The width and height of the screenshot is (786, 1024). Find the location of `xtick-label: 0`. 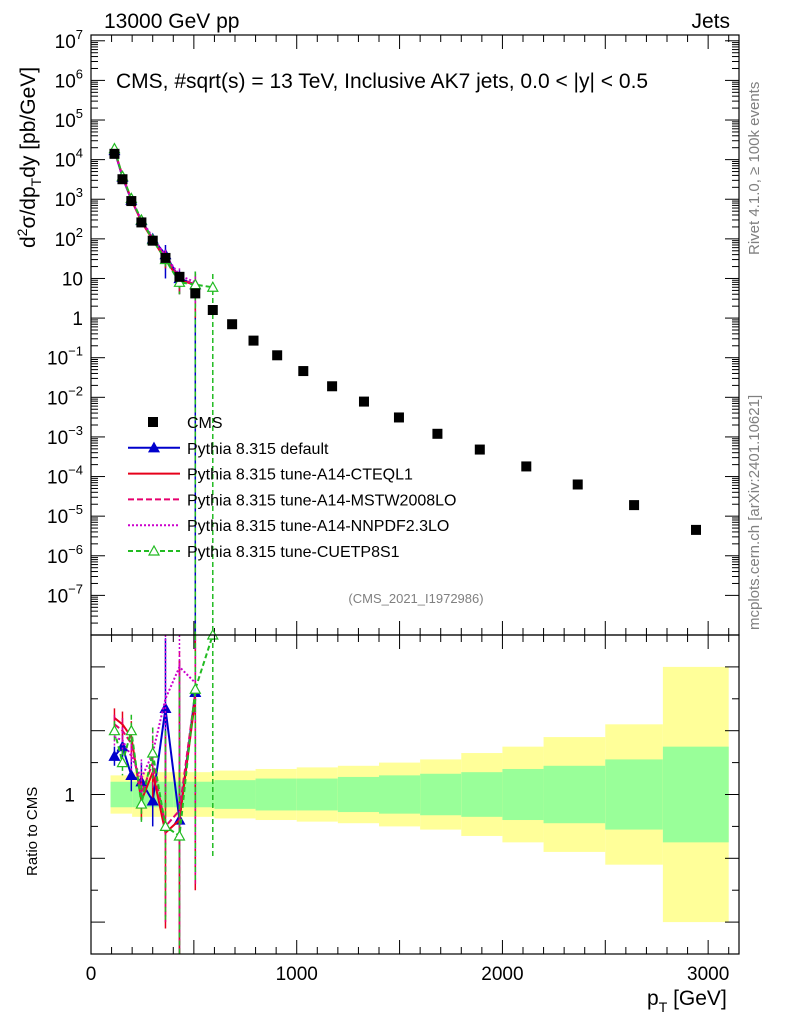

xtick-label: 0 is located at coordinates (91, 974).